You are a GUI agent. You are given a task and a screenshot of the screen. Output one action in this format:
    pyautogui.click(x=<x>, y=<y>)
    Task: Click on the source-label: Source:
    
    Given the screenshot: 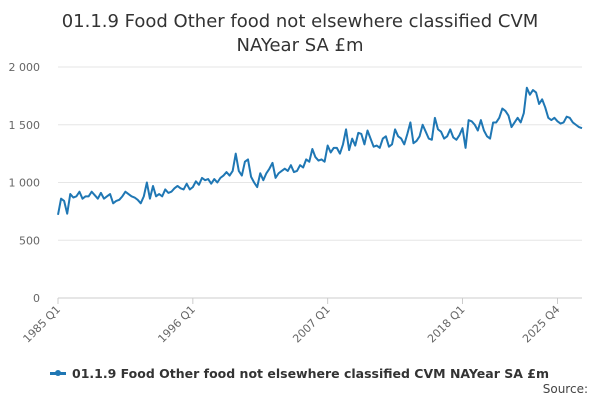 What is the action you would take?
    pyautogui.click(x=565, y=389)
    